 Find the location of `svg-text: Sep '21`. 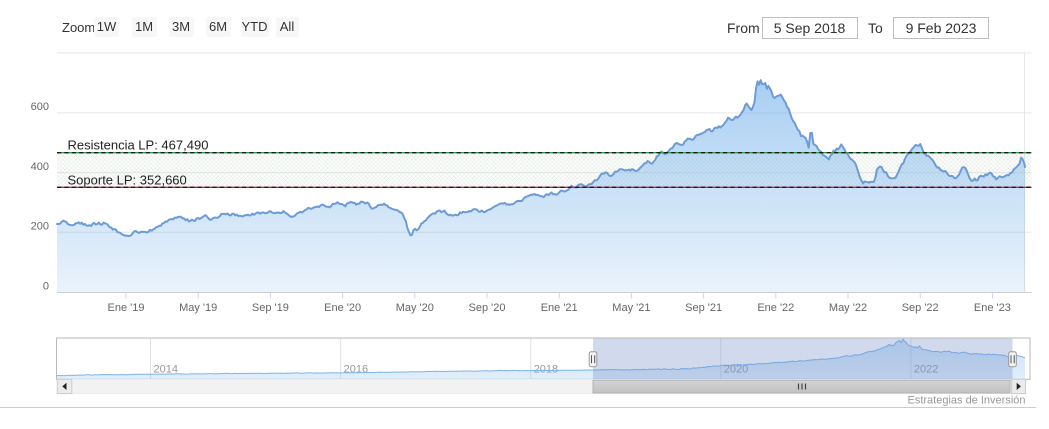

svg-text: Sep '21 is located at coordinates (703, 308).